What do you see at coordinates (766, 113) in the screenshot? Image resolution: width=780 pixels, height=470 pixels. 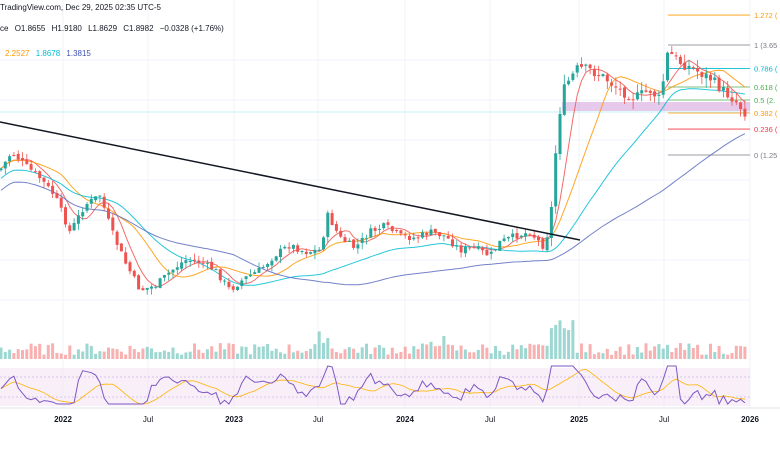 I see `fib-level-label: 0.382 (` at bounding box center [766, 113].